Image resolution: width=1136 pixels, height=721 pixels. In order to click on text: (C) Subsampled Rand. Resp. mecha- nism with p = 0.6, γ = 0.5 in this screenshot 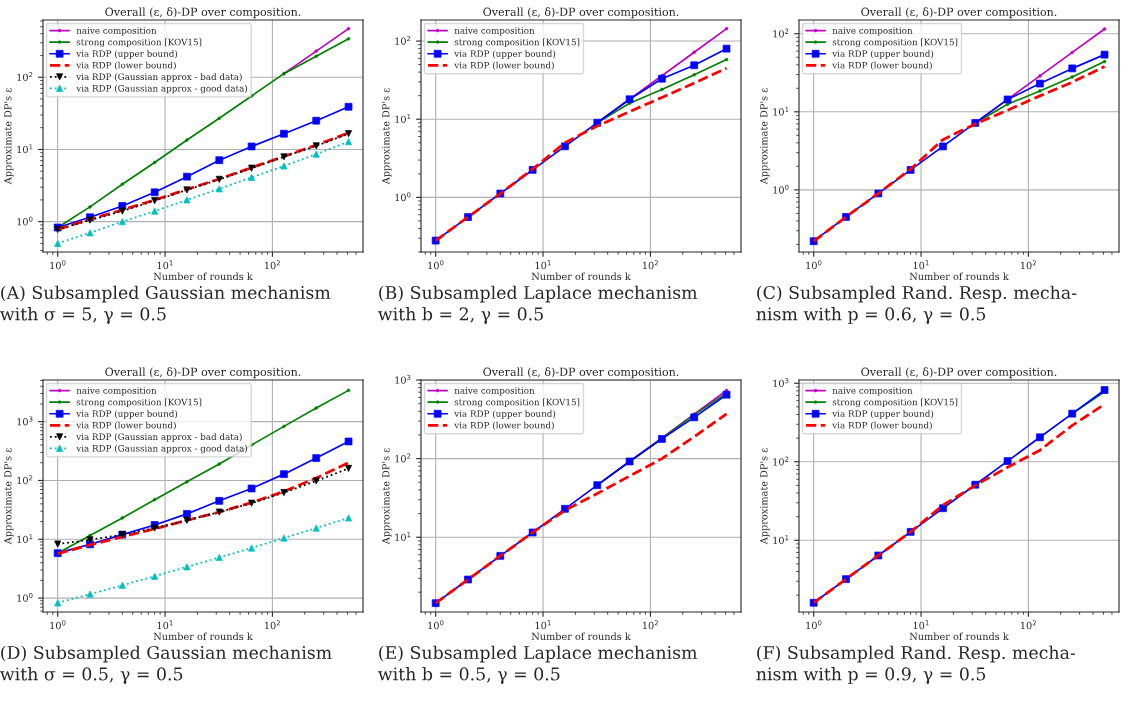, I will do `click(916, 304)`.